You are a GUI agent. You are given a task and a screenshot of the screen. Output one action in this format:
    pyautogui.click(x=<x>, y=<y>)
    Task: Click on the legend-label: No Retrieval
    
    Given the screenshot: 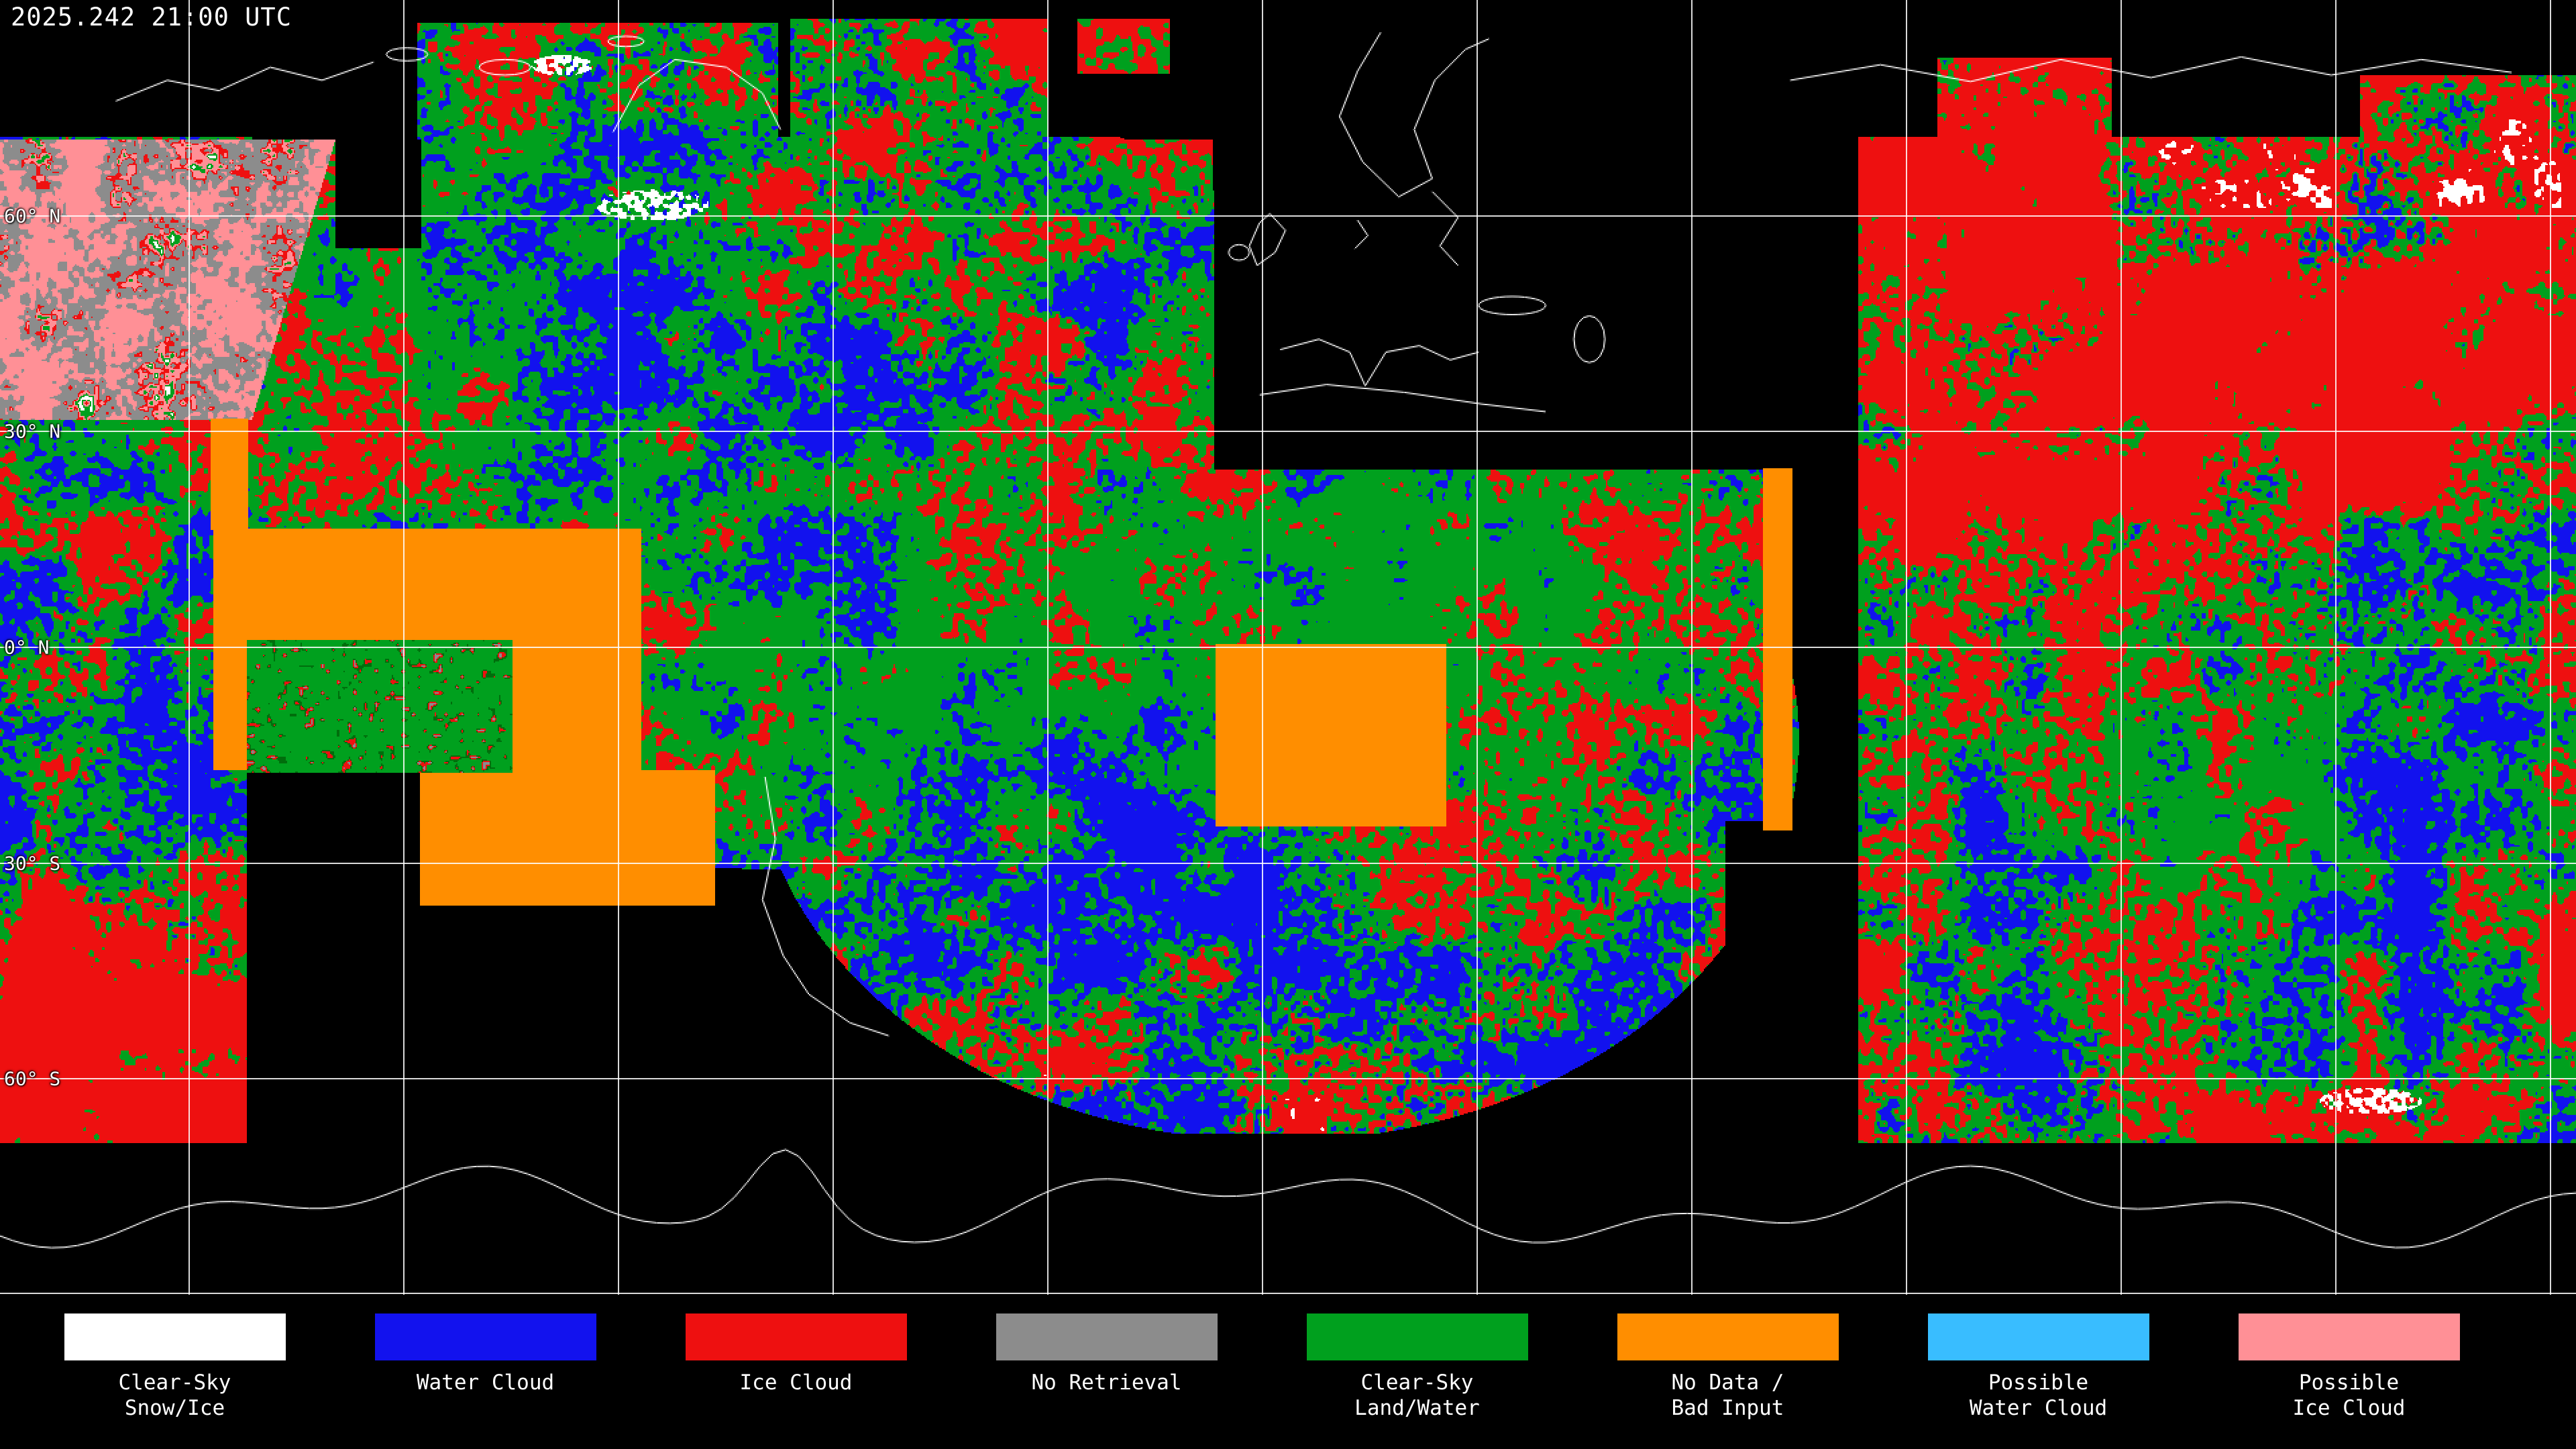 What is the action you would take?
    pyautogui.click(x=1106, y=1383)
    